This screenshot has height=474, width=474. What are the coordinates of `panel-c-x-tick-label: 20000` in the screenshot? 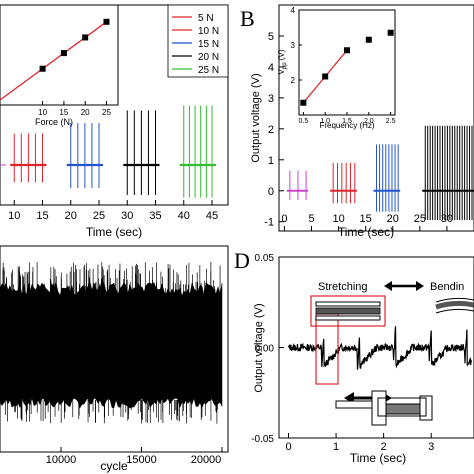 It's located at (206, 460).